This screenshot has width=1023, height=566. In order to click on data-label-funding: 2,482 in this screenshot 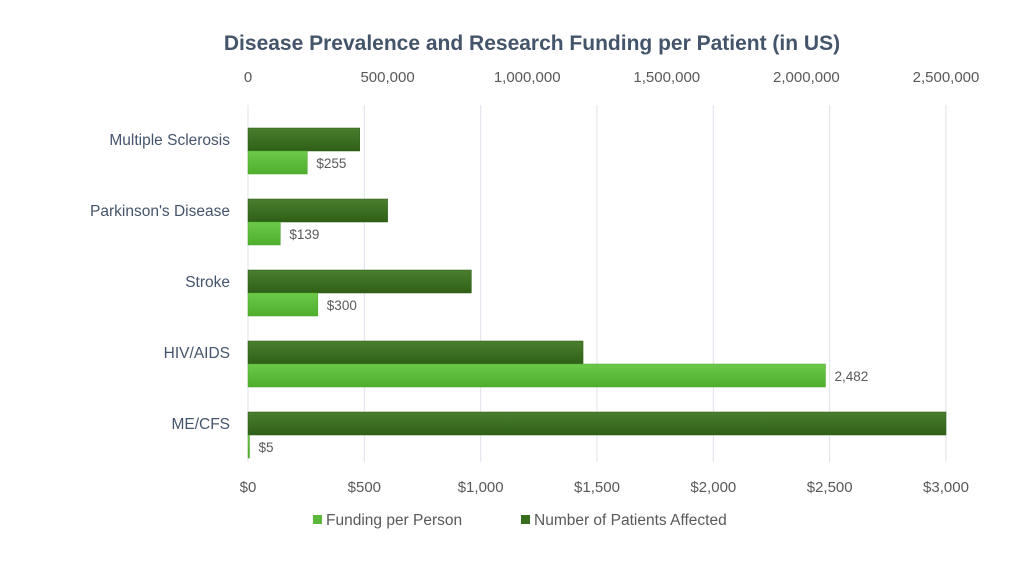, I will do `click(851, 376)`.